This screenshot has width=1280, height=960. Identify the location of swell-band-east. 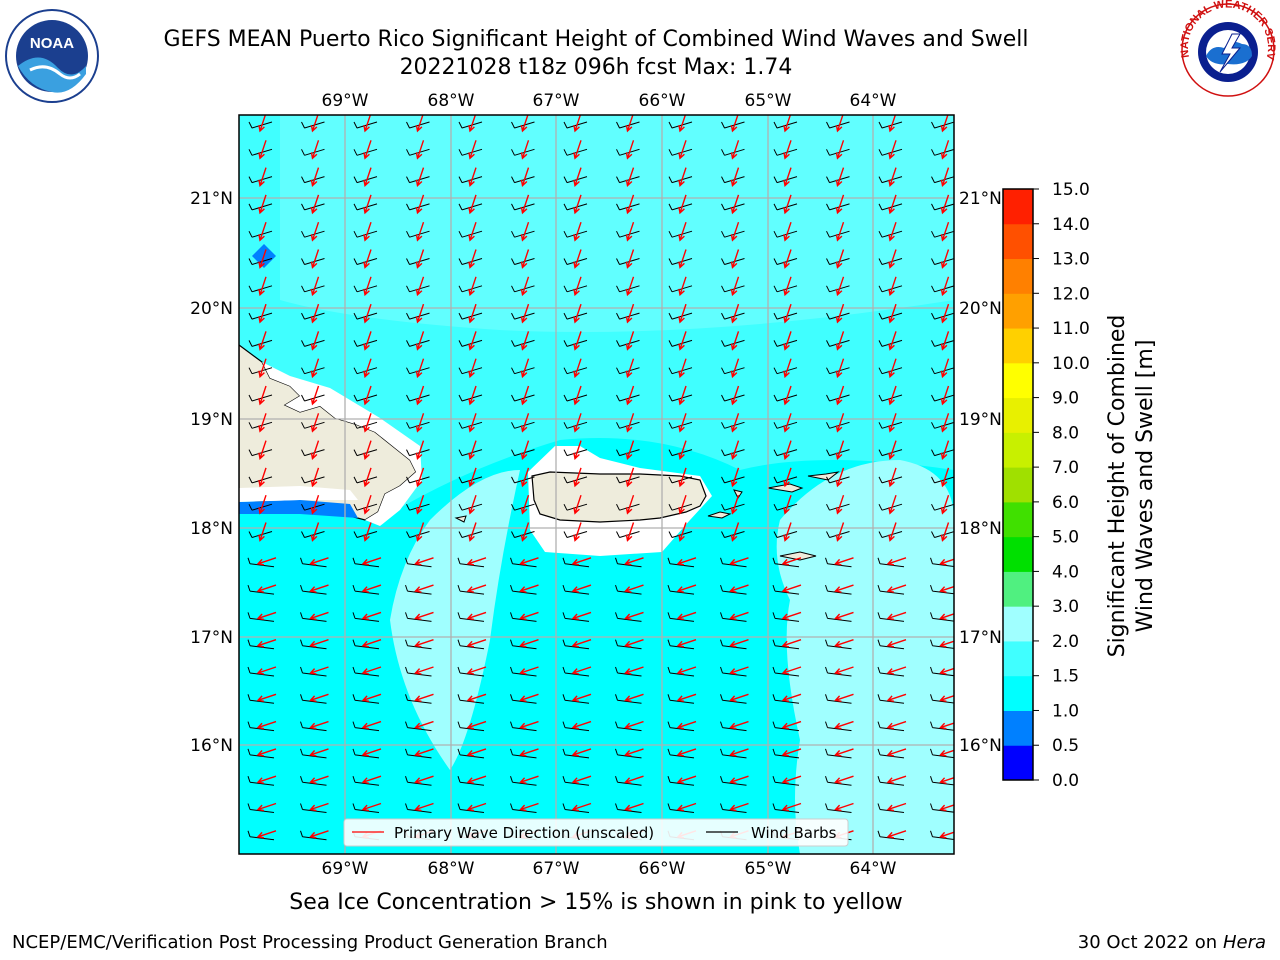
(865, 657).